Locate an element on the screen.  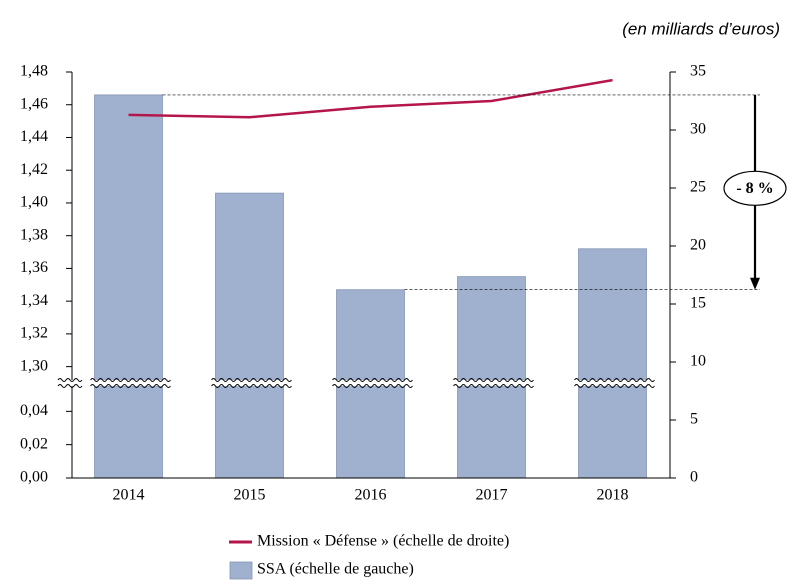
y-tick-label: 1,44 is located at coordinates (34, 136).